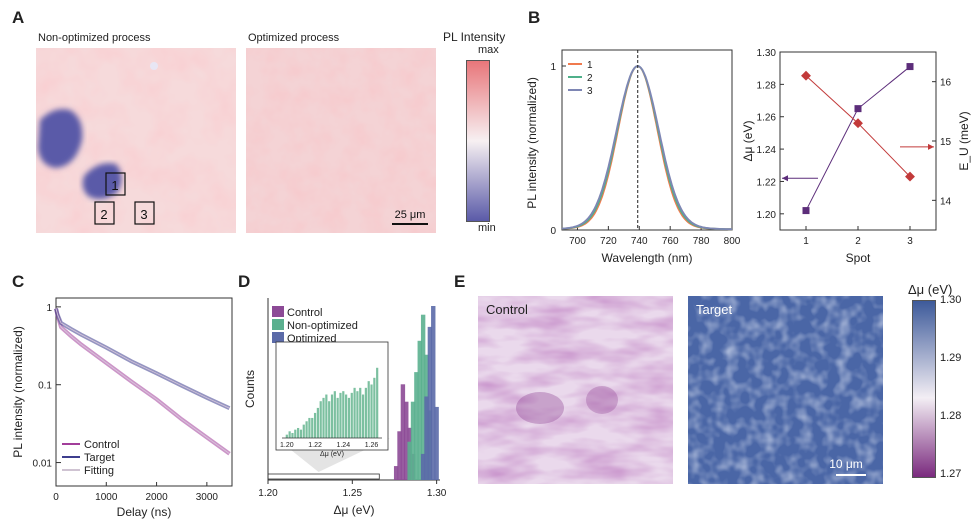 The height and width of the screenshot is (522, 978). I want to click on colorbar-e-tick-1: 1.30, so click(951, 300).